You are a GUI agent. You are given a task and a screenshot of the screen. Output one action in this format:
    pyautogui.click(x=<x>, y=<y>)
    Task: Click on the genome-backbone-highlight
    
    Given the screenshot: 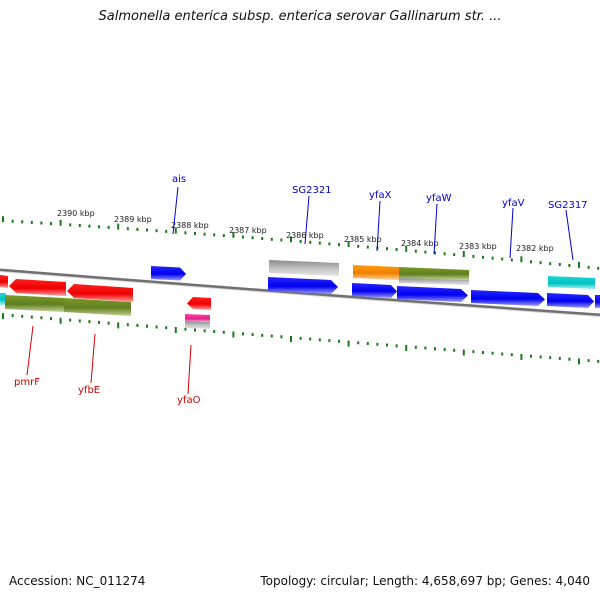 What is the action you would take?
    pyautogui.click(x=300, y=294)
    